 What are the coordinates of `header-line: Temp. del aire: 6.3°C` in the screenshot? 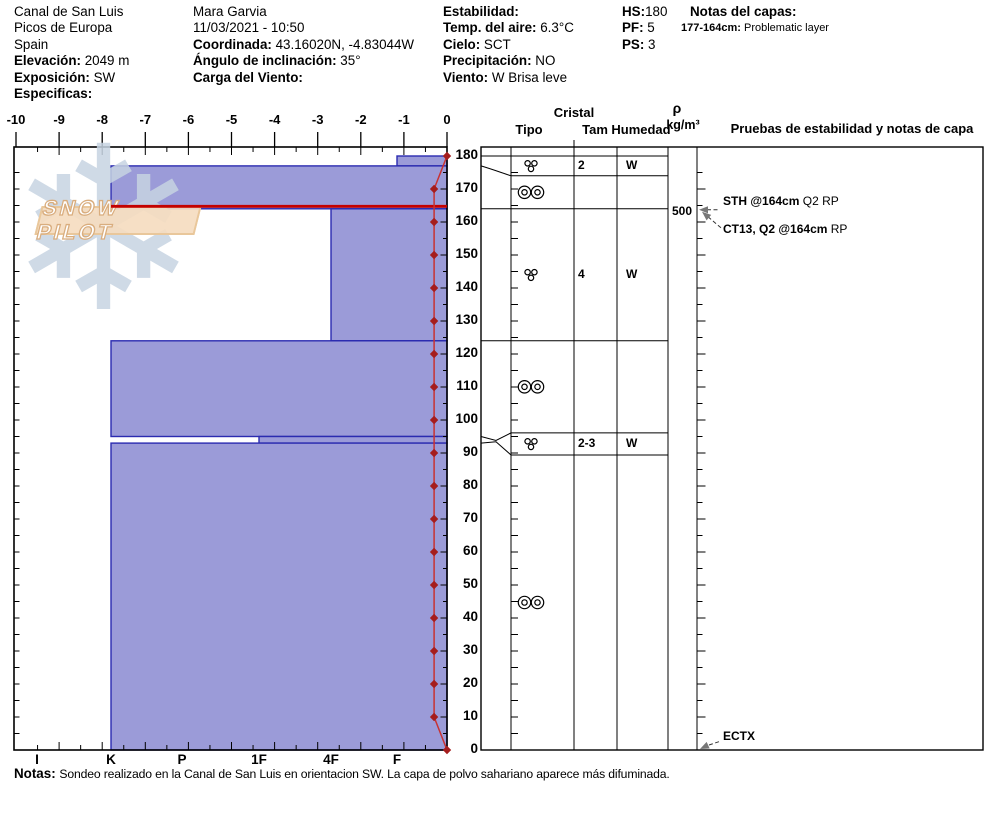 It's located at (508, 28).